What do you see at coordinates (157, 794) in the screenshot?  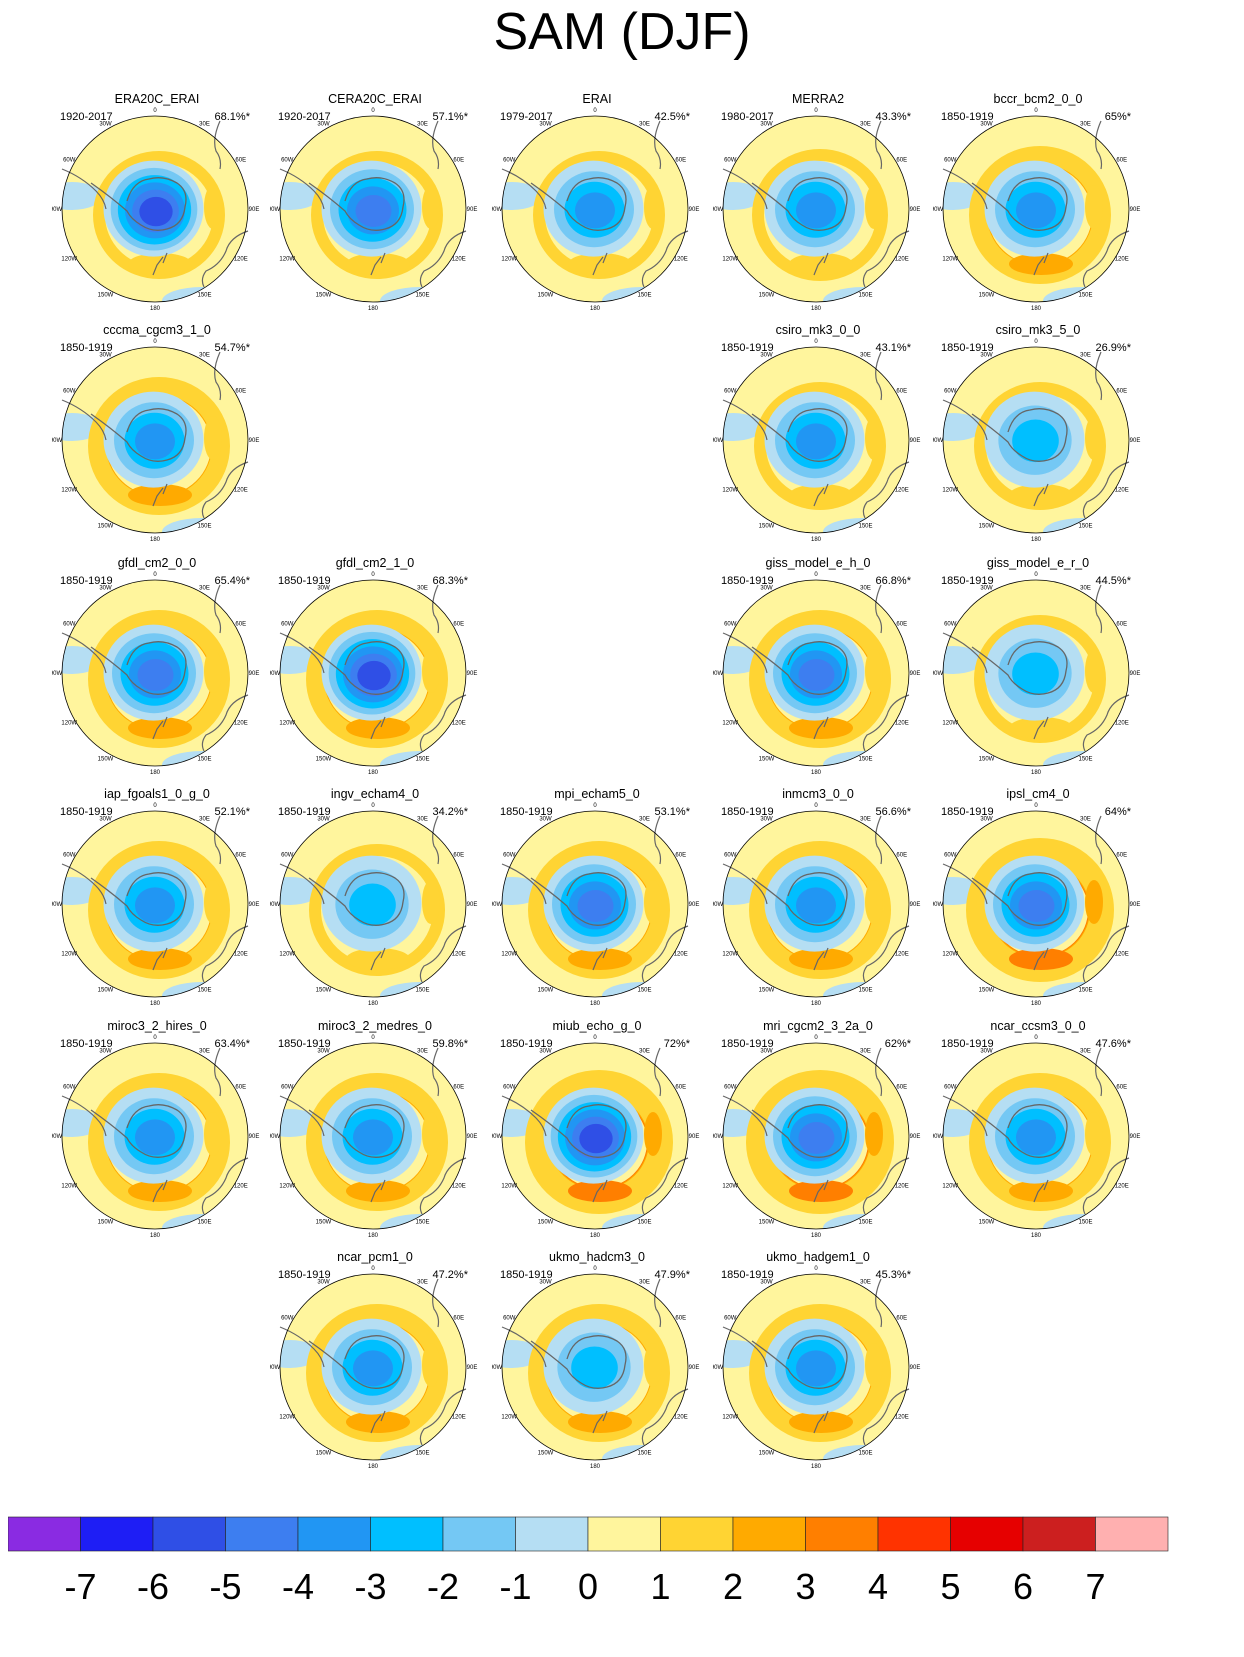 I see `panel-title: iap_fgoals1_0_g_0` at bounding box center [157, 794].